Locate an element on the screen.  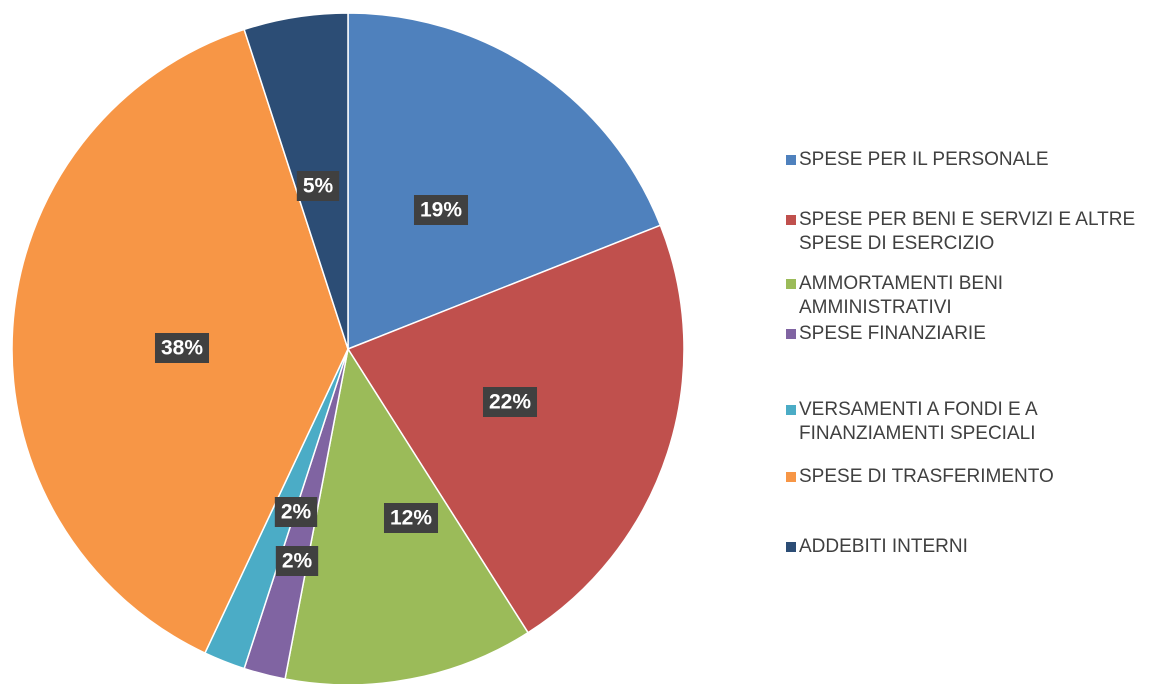
data-label: 19% is located at coordinates (441, 210).